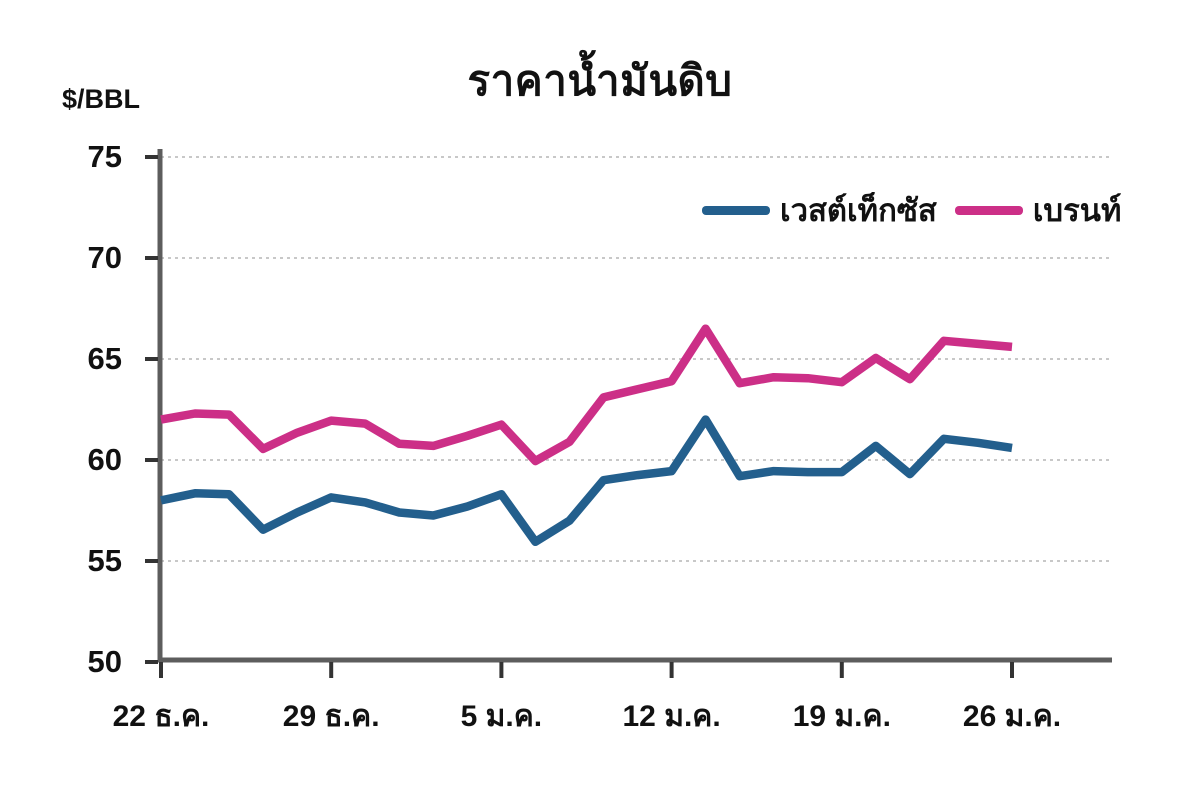 The image size is (1200, 803). Describe the element at coordinates (501, 716) in the screenshot. I see `x-tick-label: 5 ม.ค.` at that location.